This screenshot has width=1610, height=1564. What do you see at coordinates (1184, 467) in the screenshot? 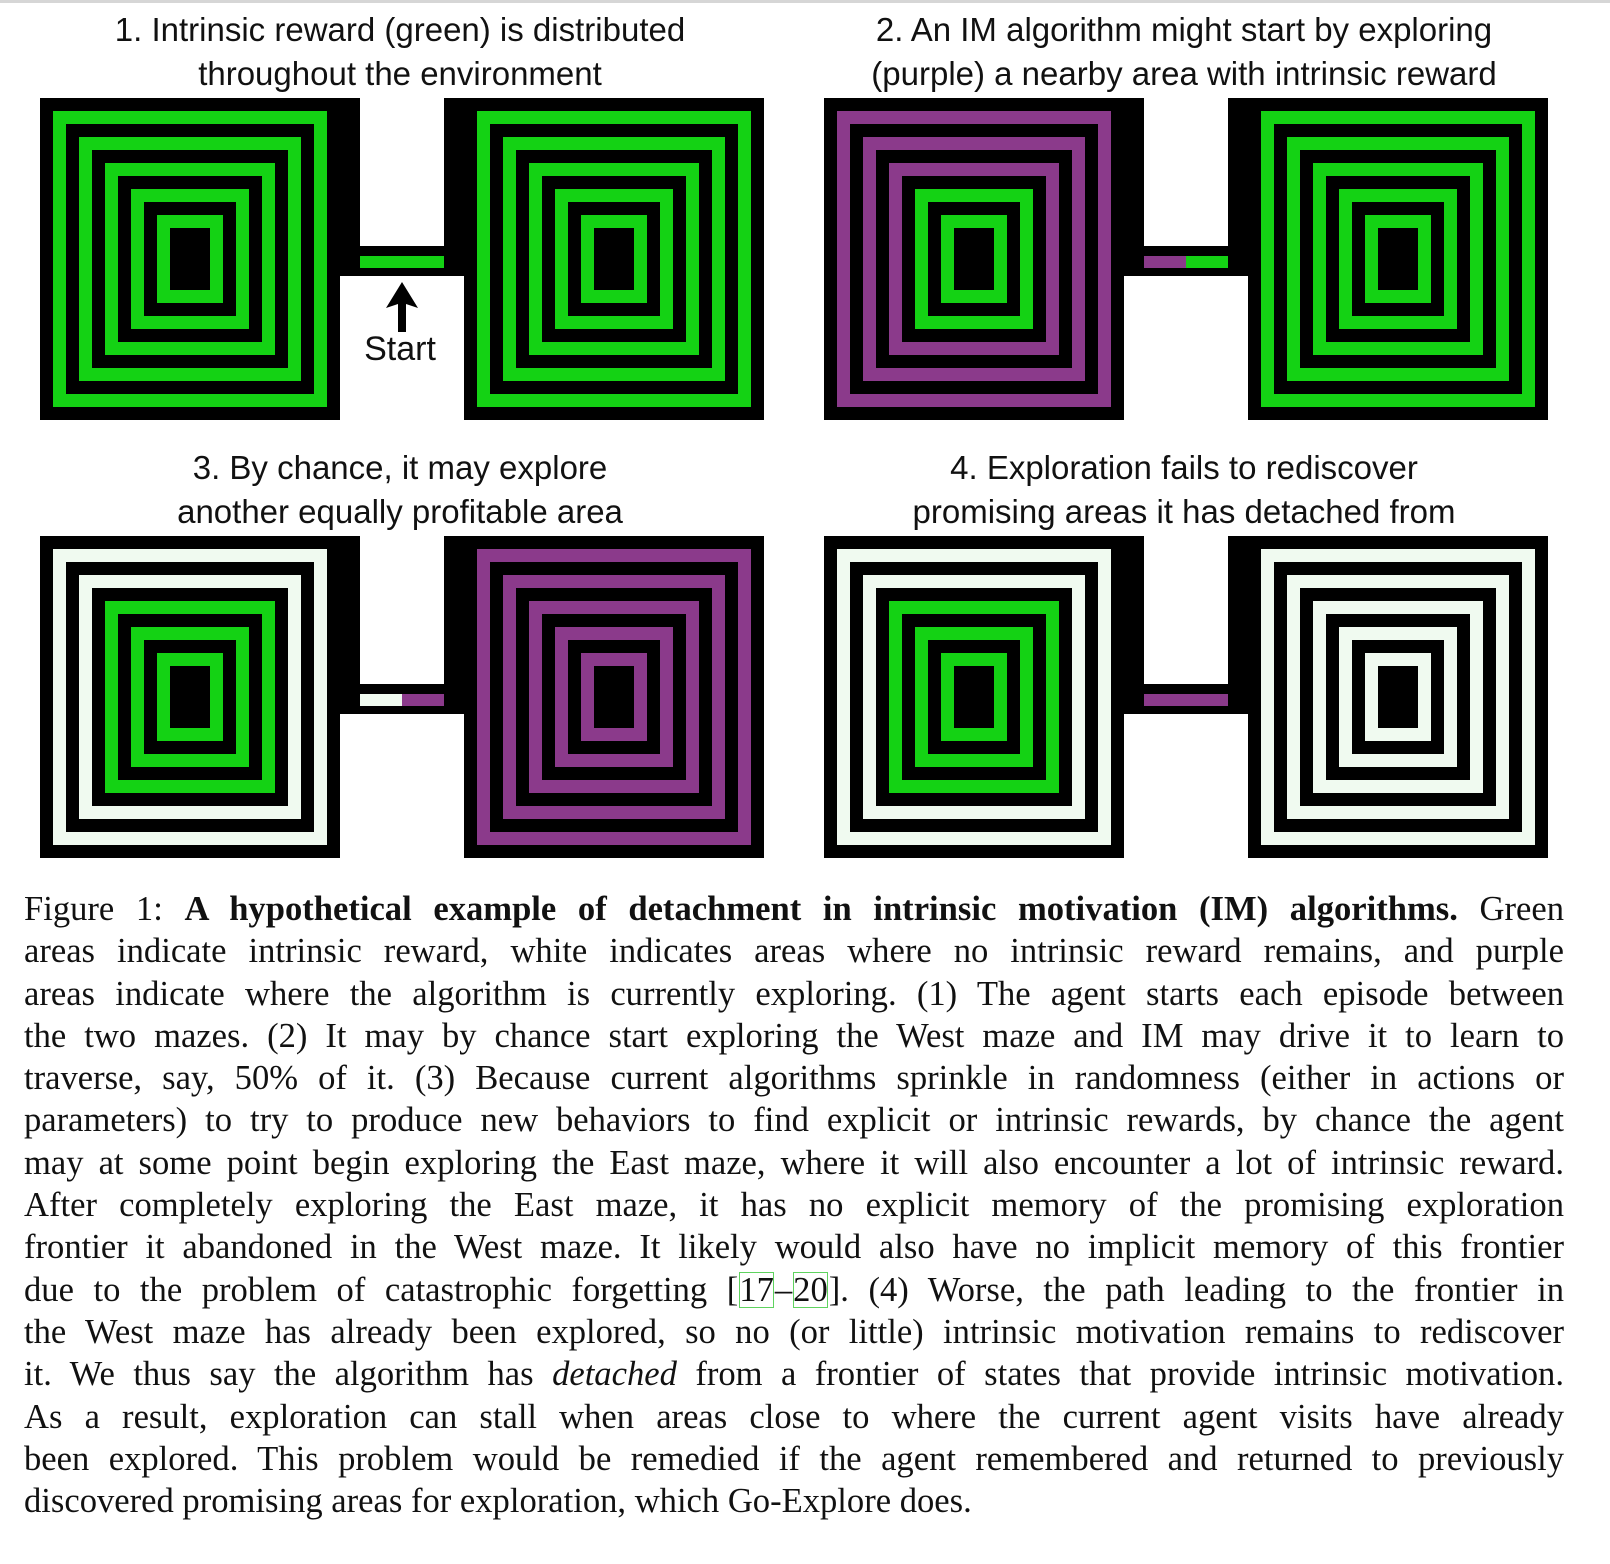
I see `panel-4-title-line-1: 4. Exploration fails to rediscover` at bounding box center [1184, 467].